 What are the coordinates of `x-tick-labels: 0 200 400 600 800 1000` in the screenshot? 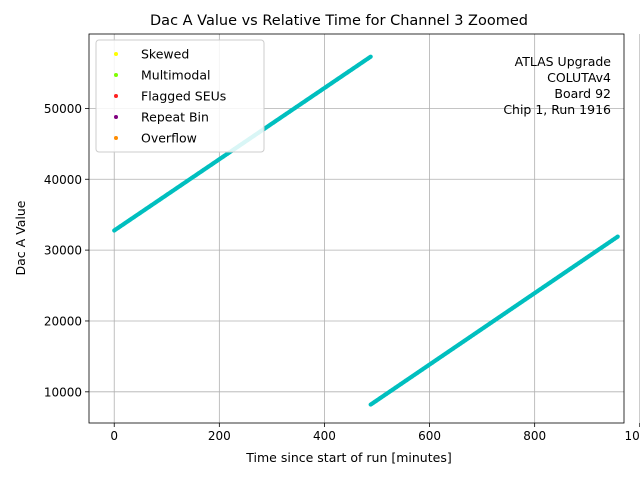 It's located at (375, 436).